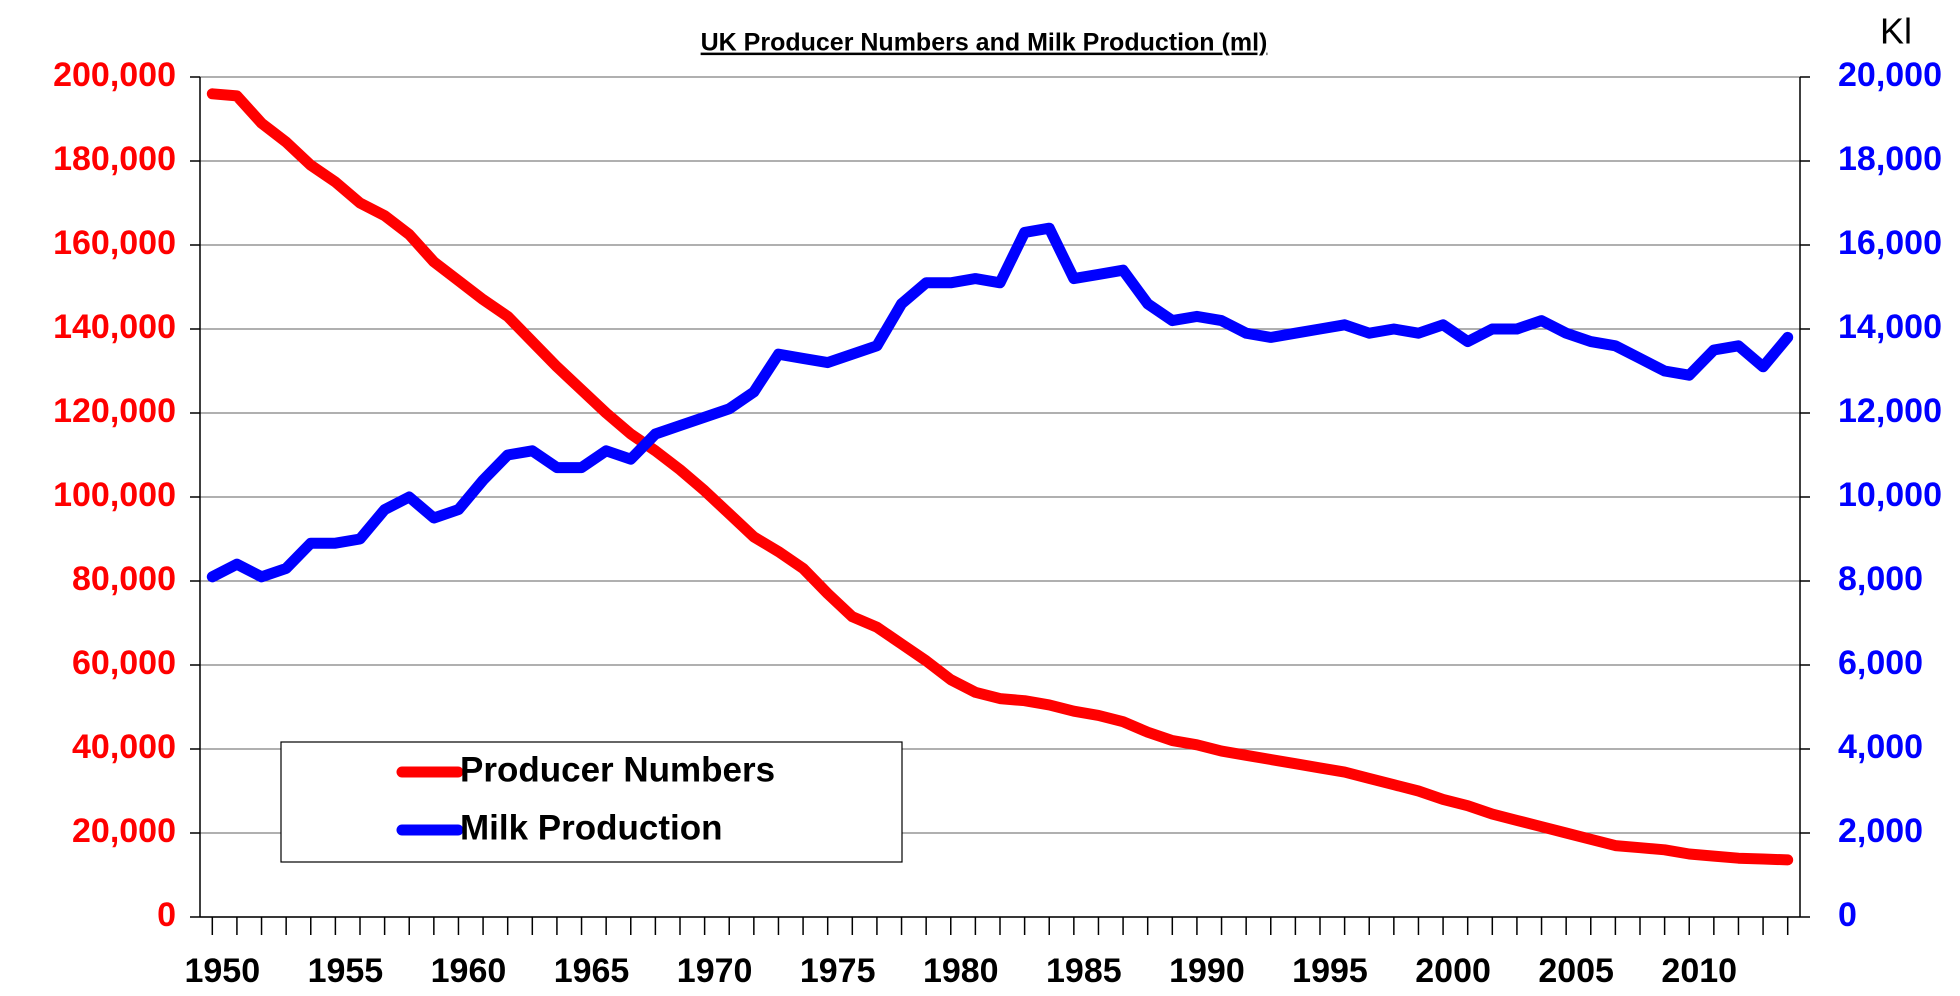  Describe the element at coordinates (1084, 971) in the screenshot. I see `x-tick-label: 1985` at that location.